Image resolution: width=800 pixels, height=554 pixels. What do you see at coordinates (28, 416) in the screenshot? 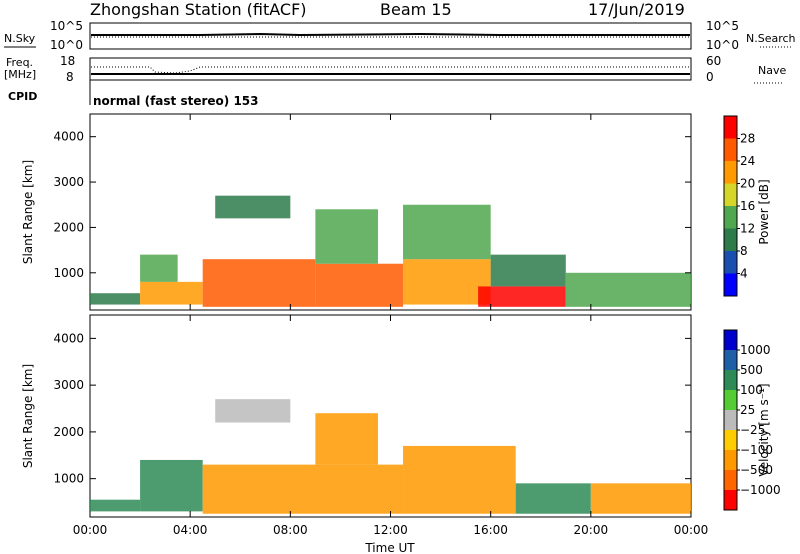
I see `velocity-ylabel: Slant Range [km]` at bounding box center [28, 416].